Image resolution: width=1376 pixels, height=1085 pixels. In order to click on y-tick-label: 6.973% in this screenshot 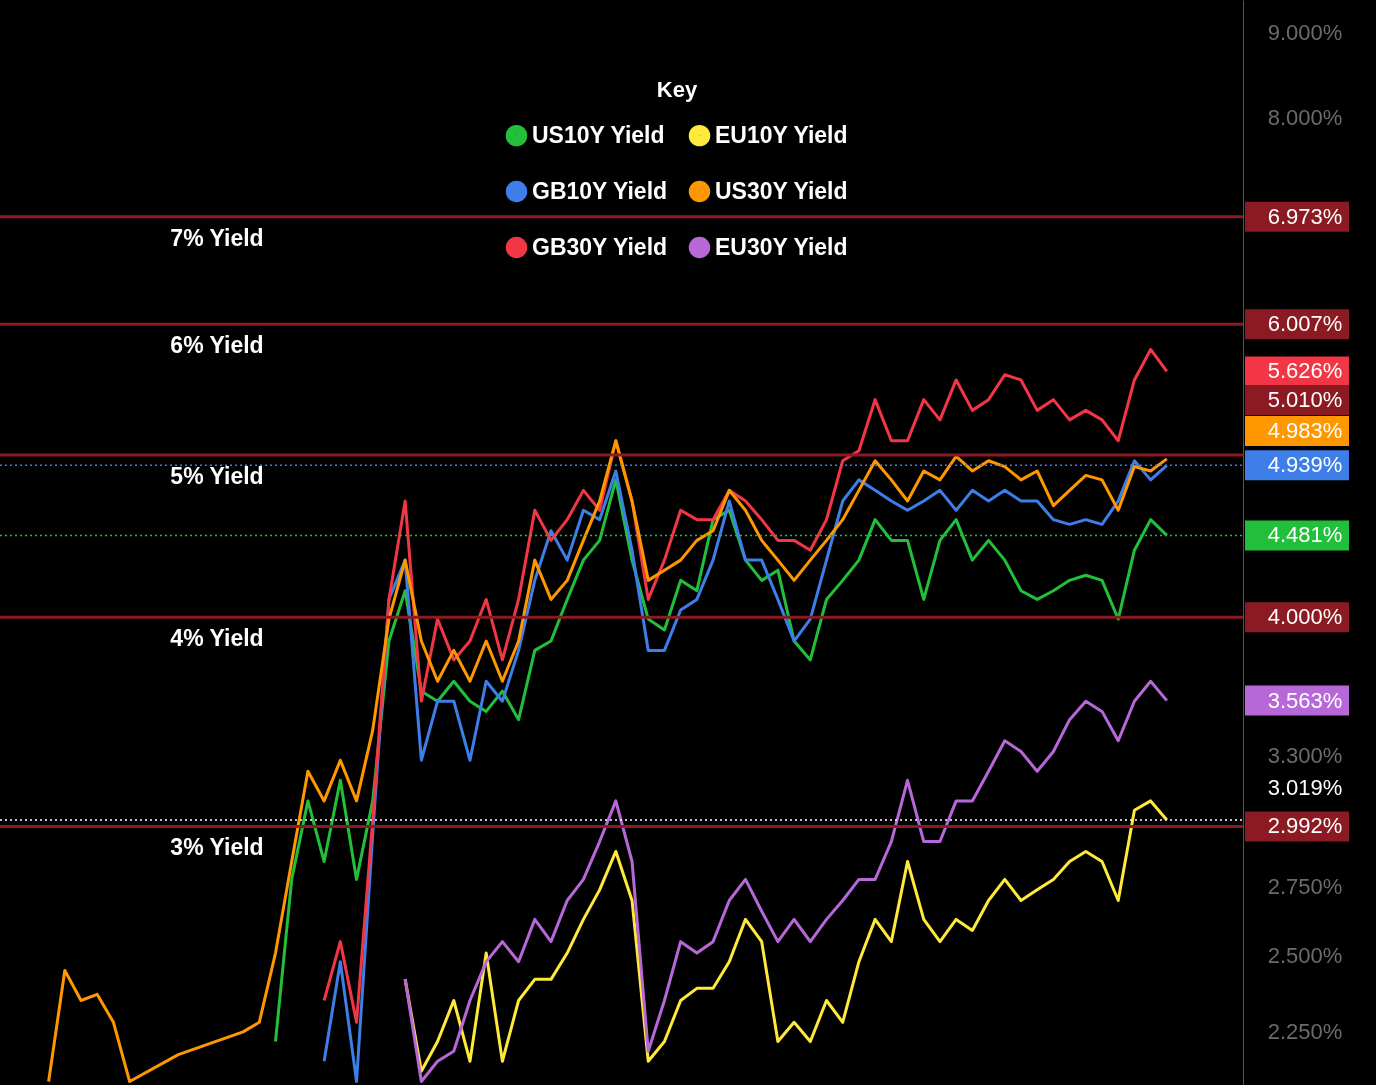, I will do `click(1305, 216)`.